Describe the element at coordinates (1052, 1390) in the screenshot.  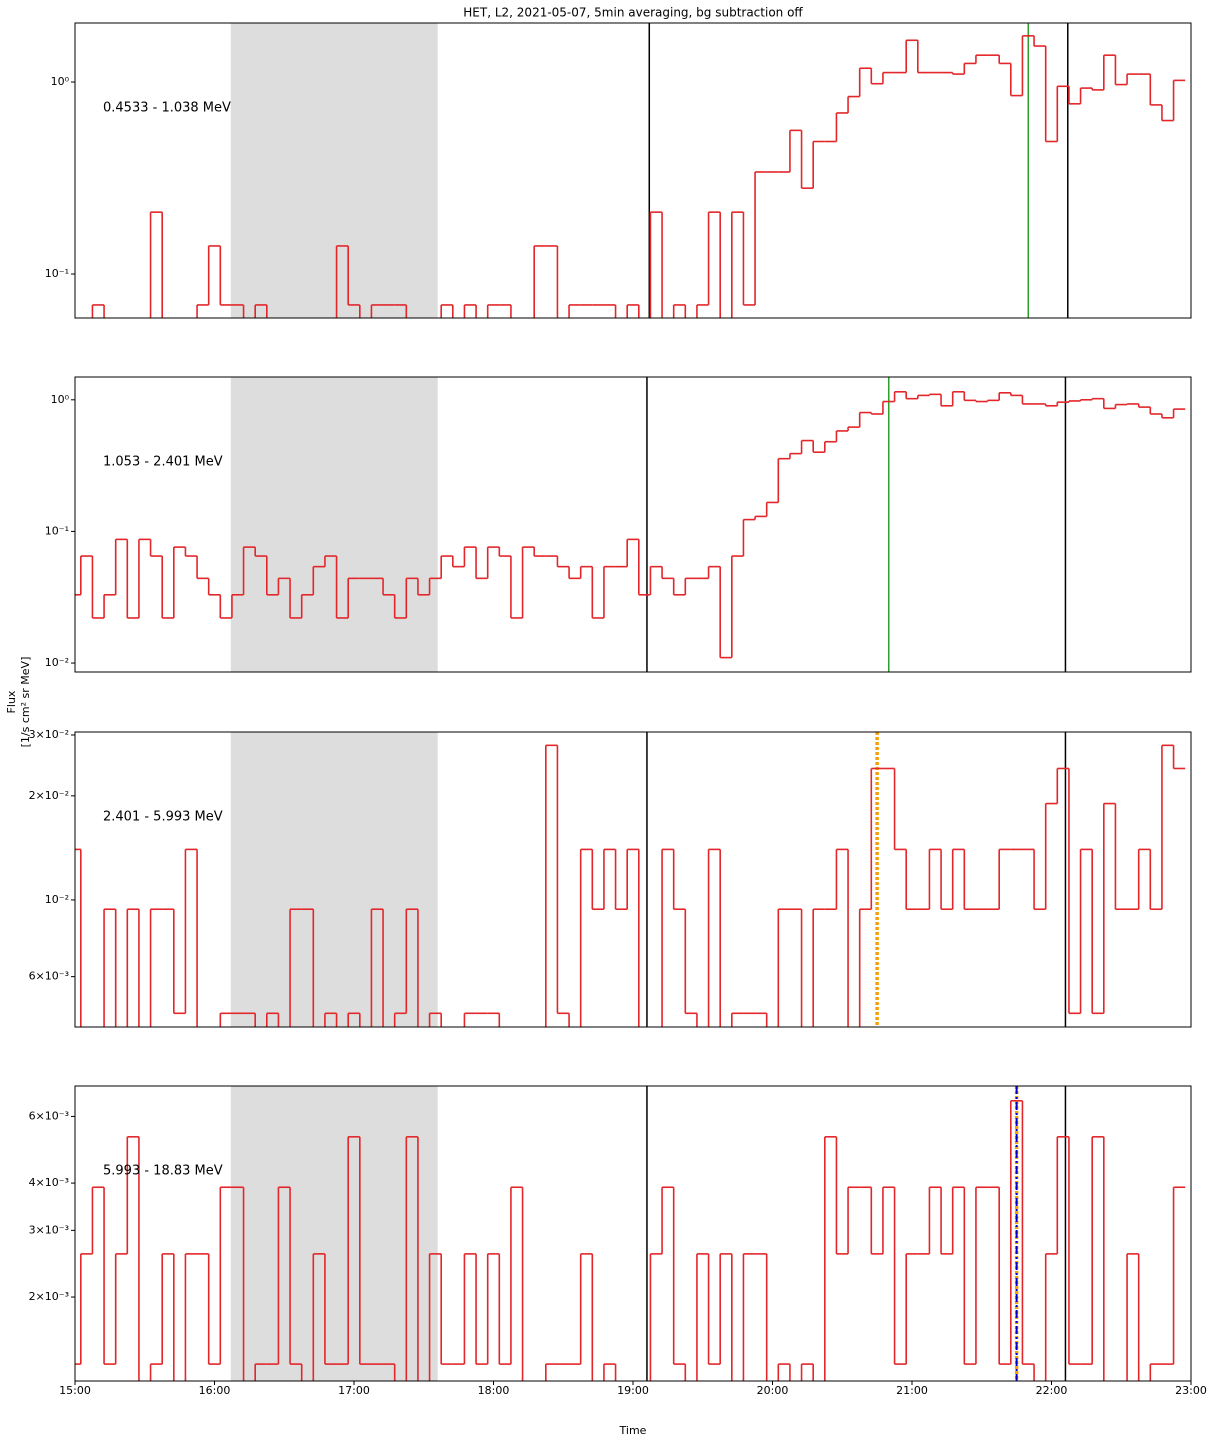
I see `x-tick-label: 22:00` at that location.